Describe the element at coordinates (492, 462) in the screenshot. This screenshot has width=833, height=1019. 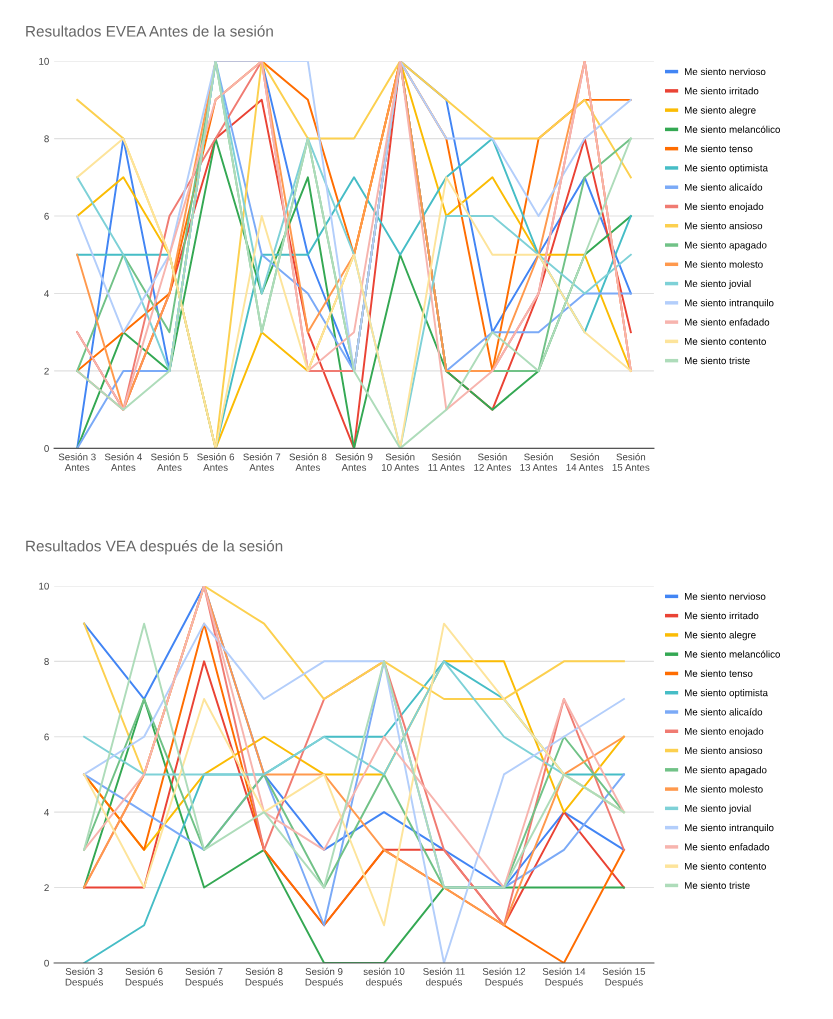
I see `x-tick-label: Sesión 12 Antes` at that location.